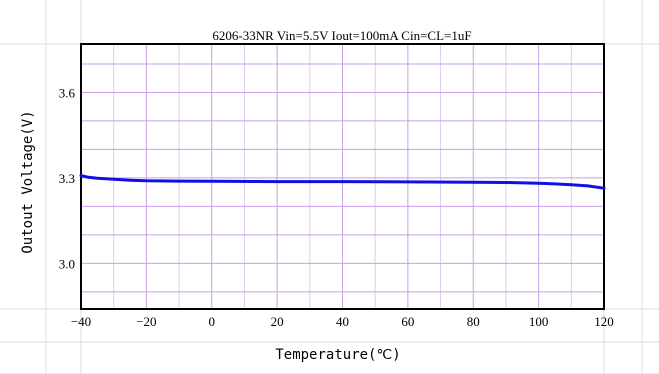 This screenshot has height=374, width=659. I want to click on series-line, so click(342, 182).